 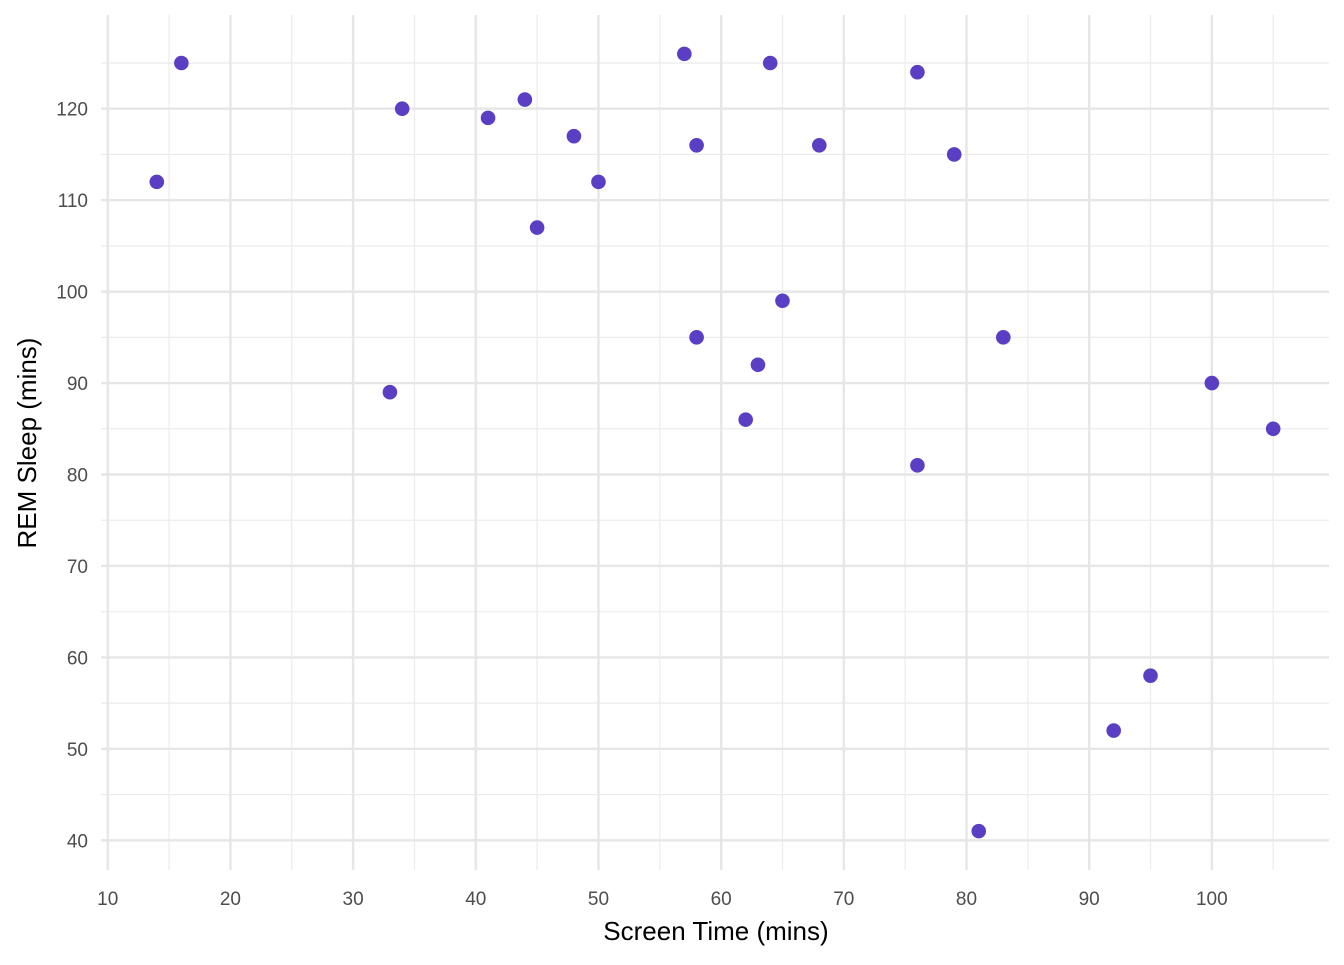 What do you see at coordinates (27, 443) in the screenshot?
I see `y-axis-label: REM Sleep (mins)` at bounding box center [27, 443].